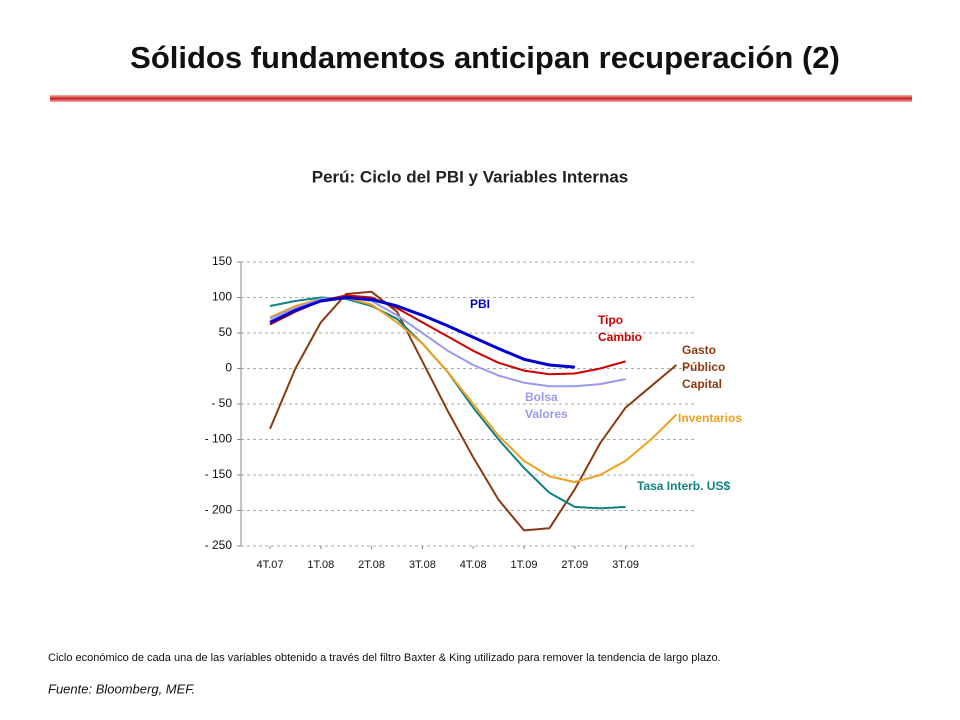 Image resolution: width=960 pixels, height=720 pixels. Describe the element at coordinates (320, 565) in the screenshot. I see `x-tick-label: 1T.08` at that location.